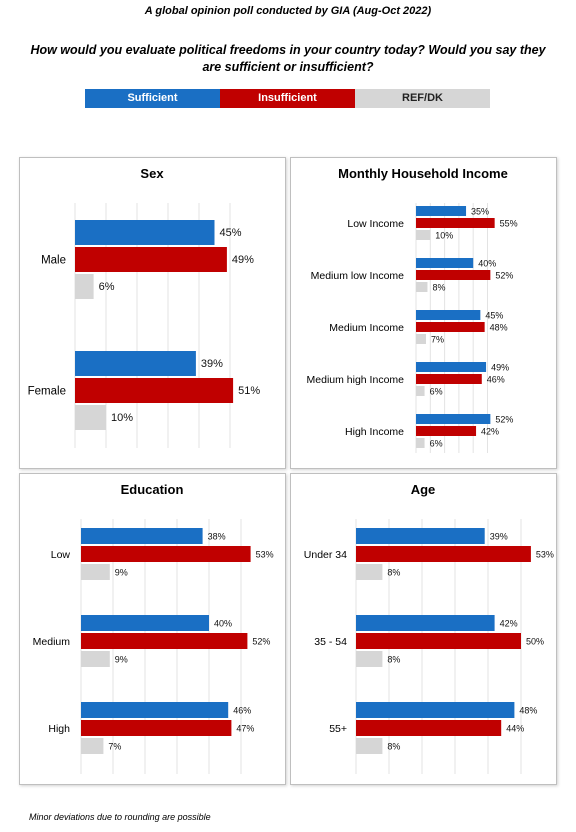 The width and height of the screenshot is (576, 832). Describe the element at coordinates (445, 263) in the screenshot. I see `bar-sufficient-medium-low-income` at that location.